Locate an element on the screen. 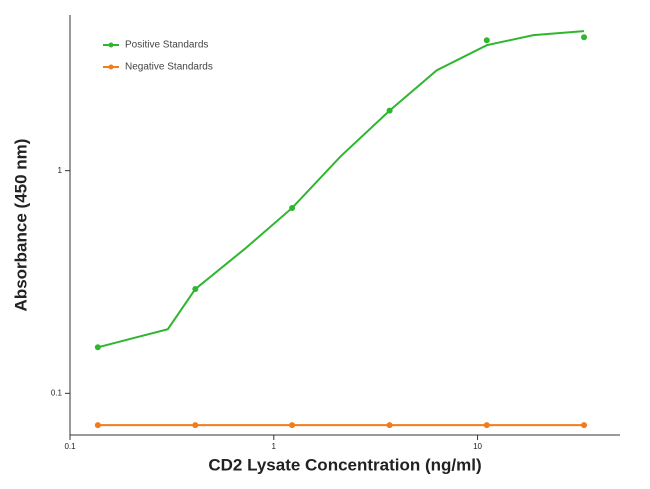  x-tick-label: 0.1 is located at coordinates (70, 446).